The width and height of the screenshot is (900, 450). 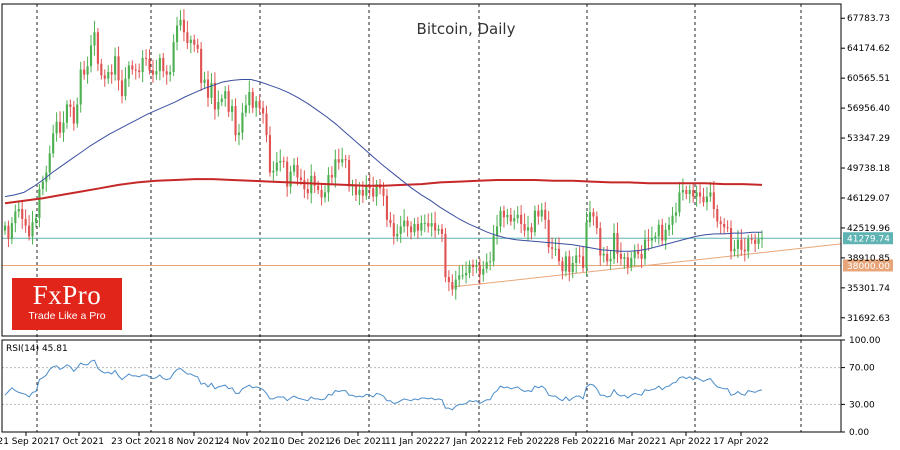 I want to click on rsi-y-tick-label: 70.00, so click(x=862, y=369).